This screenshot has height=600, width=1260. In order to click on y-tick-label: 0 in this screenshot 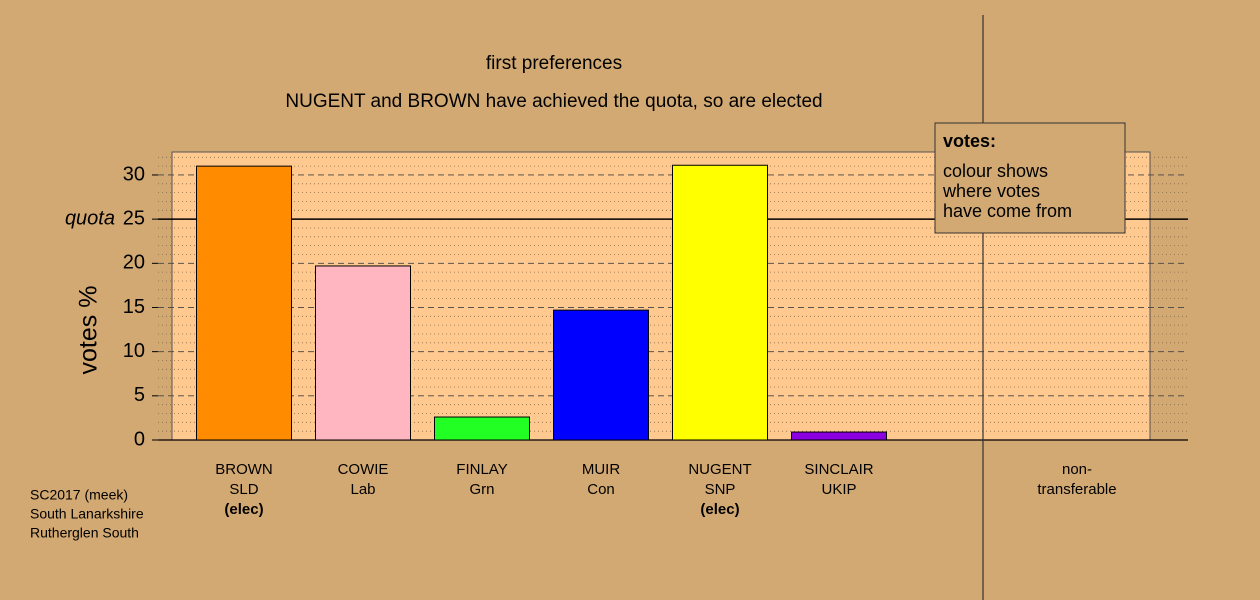, I will do `click(139, 439)`.